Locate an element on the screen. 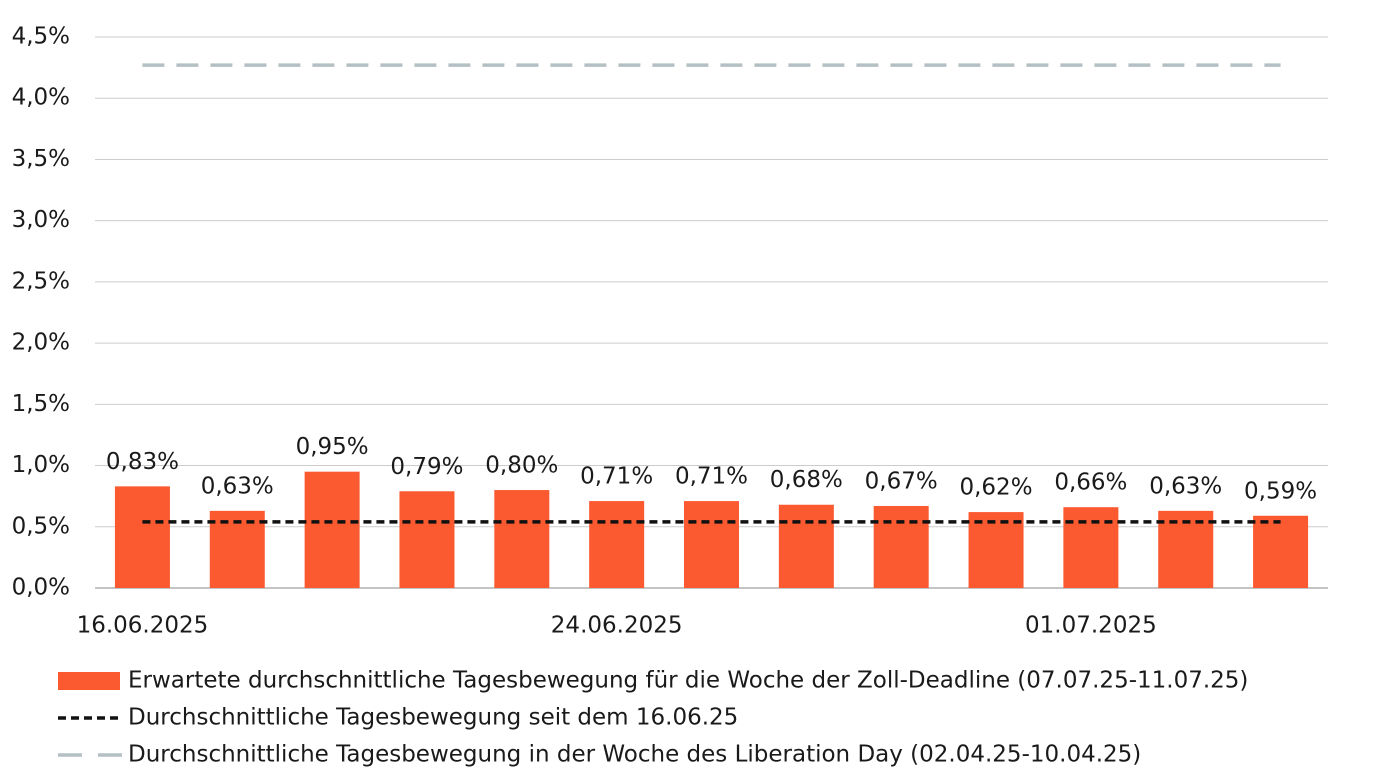 The image size is (1400, 776). y-tick-label: 2,5% is located at coordinates (41, 281).